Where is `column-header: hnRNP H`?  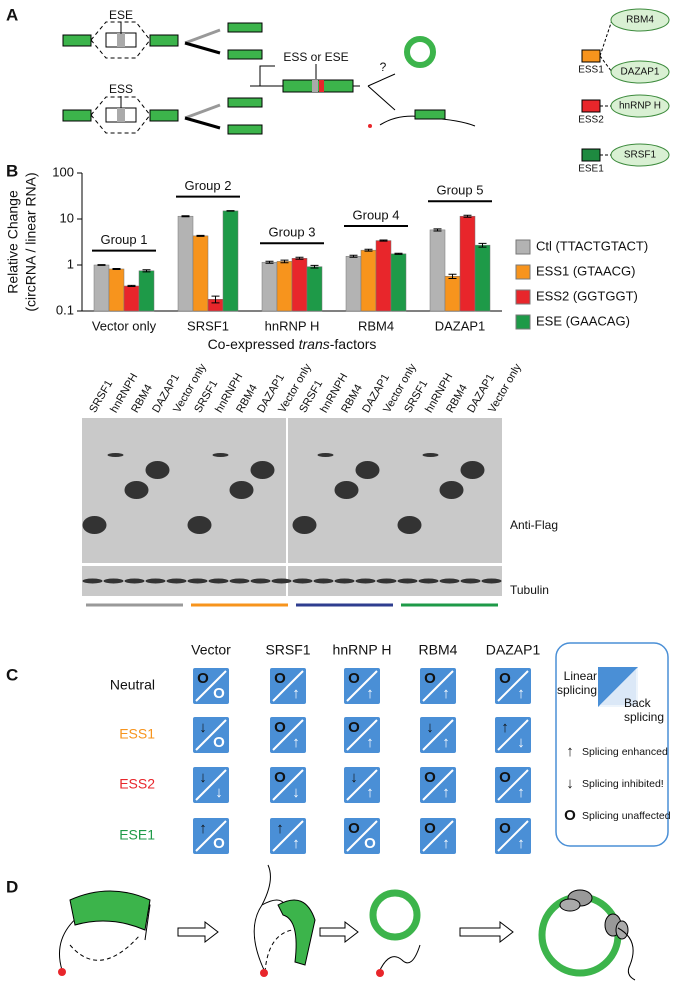 column-header: hnRNP H is located at coordinates (362, 650).